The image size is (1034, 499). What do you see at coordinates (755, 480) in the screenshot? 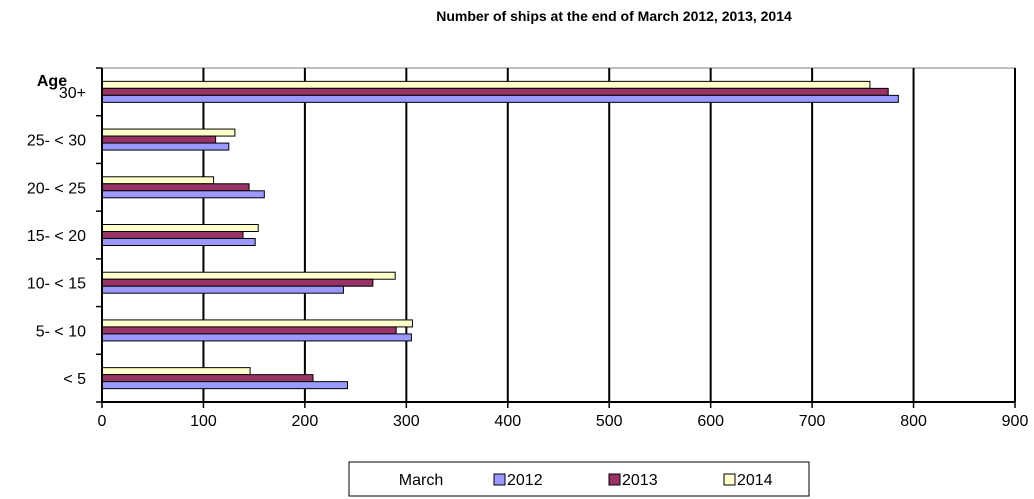
I see `legend-label-2014: 2014` at bounding box center [755, 480].